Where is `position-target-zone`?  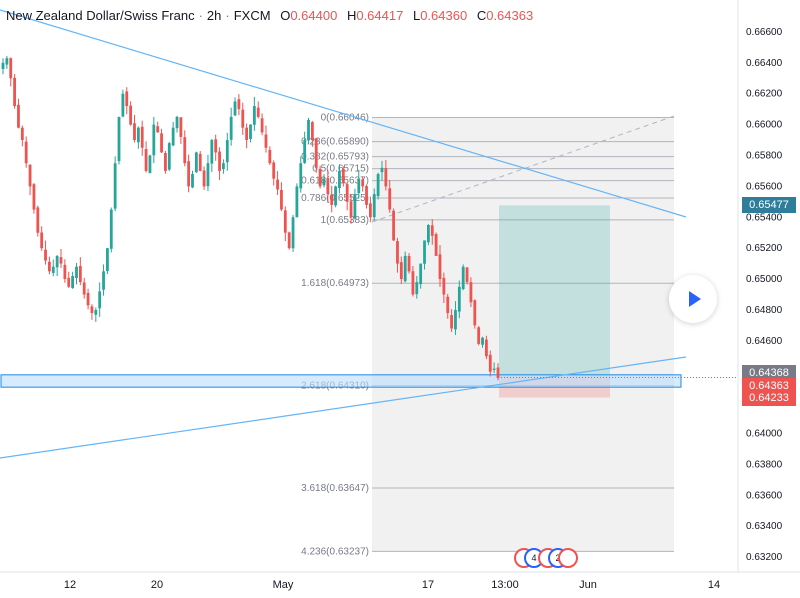 position-target-zone is located at coordinates (554, 291).